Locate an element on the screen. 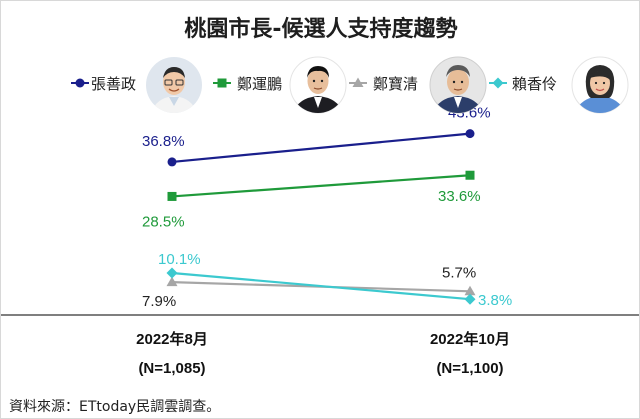 The height and width of the screenshot is (419, 640). data-label-lai-hsiang-ling-1: 10.1% is located at coordinates (179, 259).